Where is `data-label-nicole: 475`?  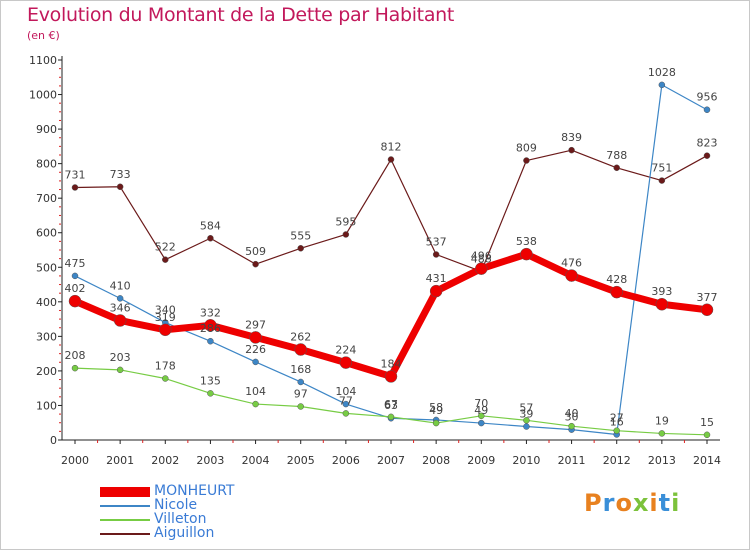 data-label-nicole: 475 is located at coordinates (75, 263).